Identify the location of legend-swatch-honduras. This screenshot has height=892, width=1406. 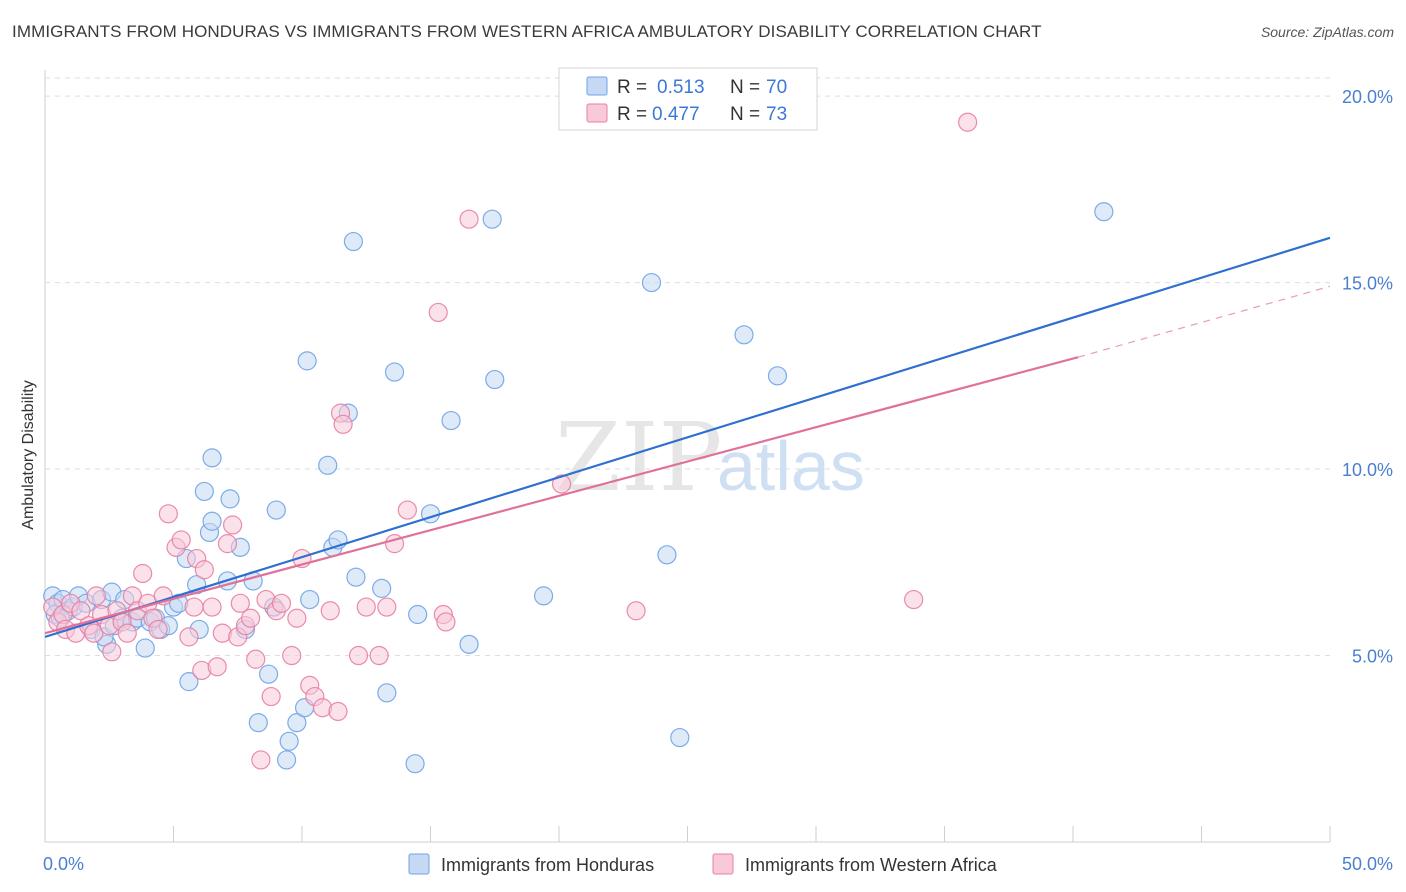
(597, 86).